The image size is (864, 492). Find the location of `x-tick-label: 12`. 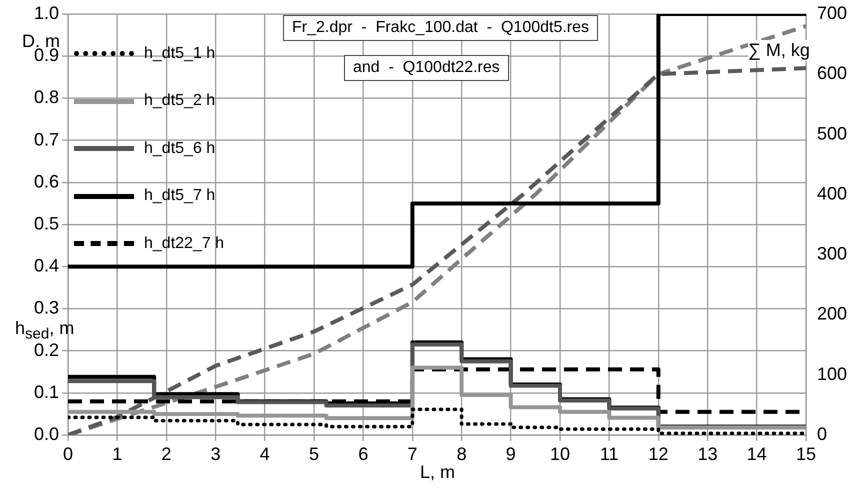

x-tick-label: 12 is located at coordinates (658, 454).